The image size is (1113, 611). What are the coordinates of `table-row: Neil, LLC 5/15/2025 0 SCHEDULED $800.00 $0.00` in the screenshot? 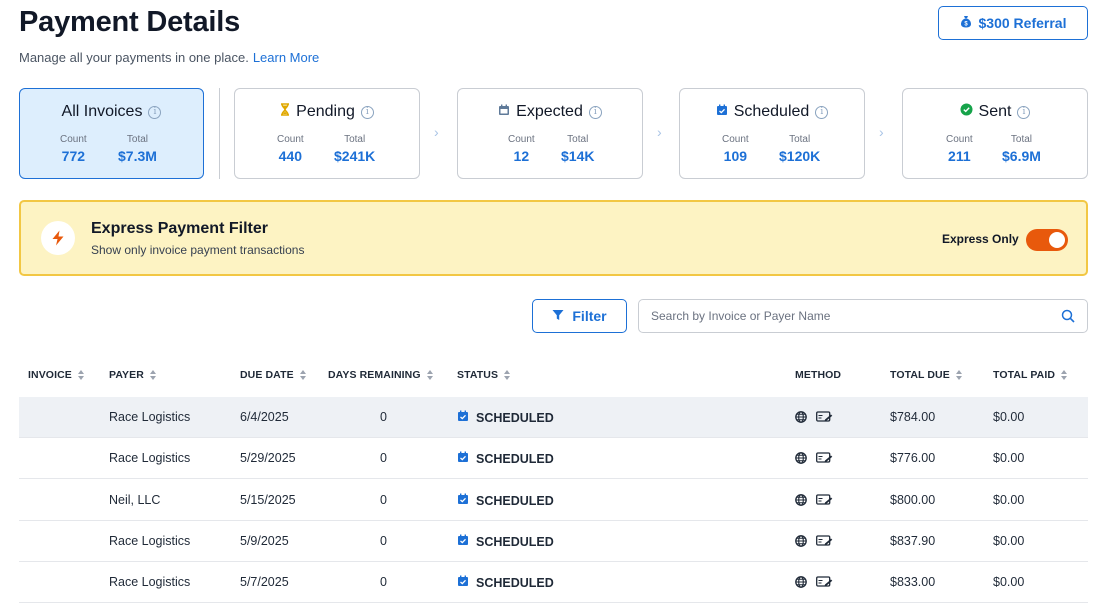 It's located at (553, 500).